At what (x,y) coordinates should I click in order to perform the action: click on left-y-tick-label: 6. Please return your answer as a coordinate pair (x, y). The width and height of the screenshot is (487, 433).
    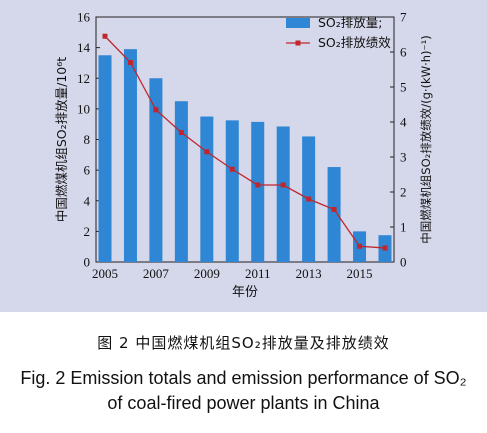
    Looking at the image, I should click on (87, 170).